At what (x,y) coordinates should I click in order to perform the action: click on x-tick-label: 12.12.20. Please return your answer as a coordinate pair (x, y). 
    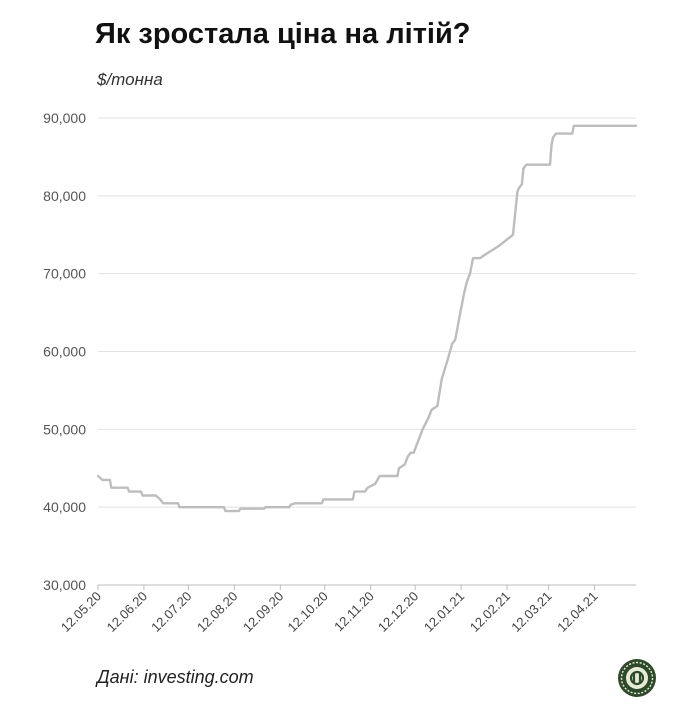
    Looking at the image, I should click on (398, 612).